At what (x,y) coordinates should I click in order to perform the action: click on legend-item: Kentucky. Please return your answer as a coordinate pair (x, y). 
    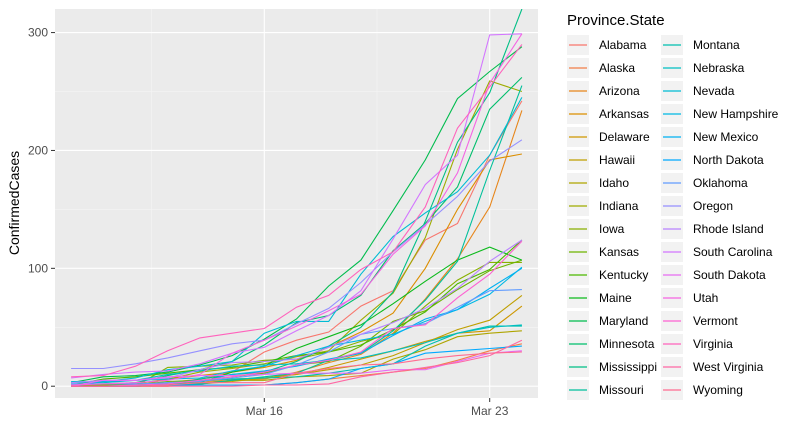
    Looking at the image, I should click on (607, 275).